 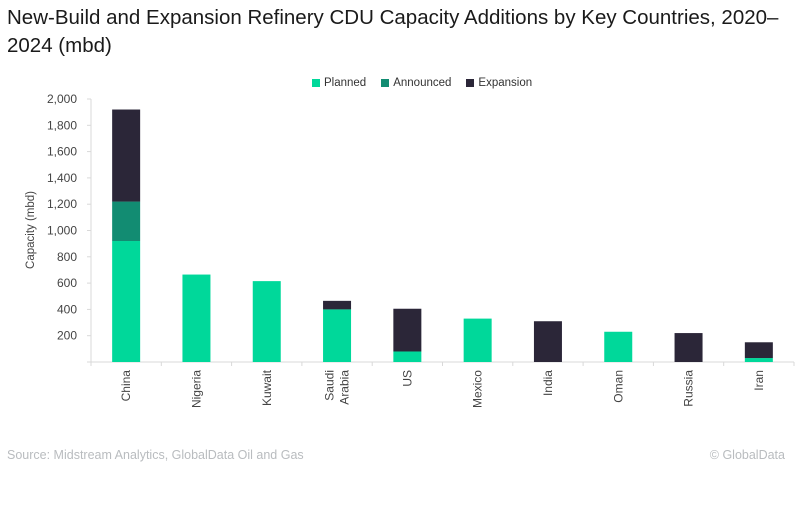 What do you see at coordinates (62, 152) in the screenshot?
I see `y-tick-label: 1,600` at bounding box center [62, 152].